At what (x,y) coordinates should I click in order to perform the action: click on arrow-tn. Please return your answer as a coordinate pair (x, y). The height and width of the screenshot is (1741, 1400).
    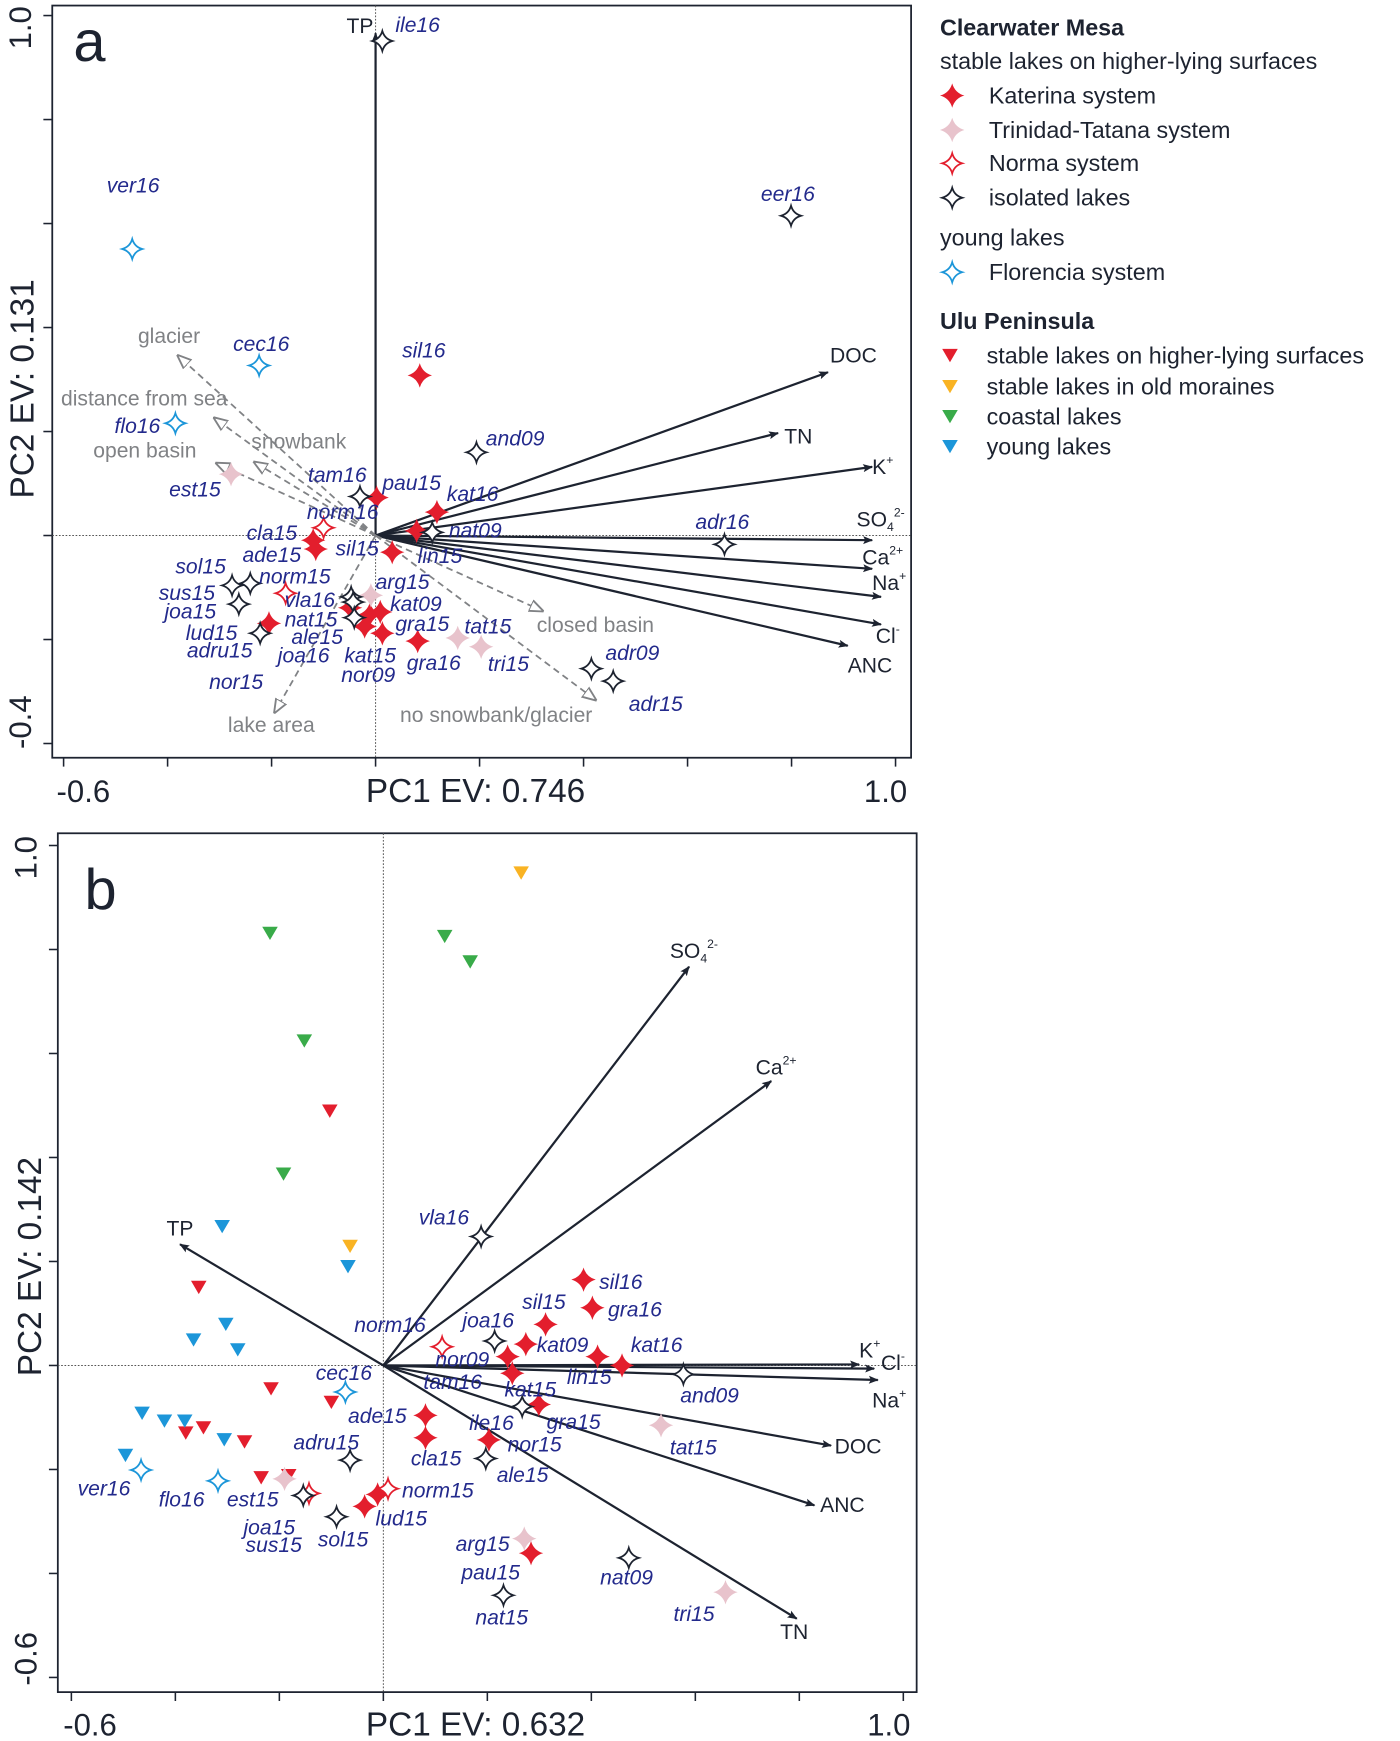
    Looking at the image, I should click on (590, 1492).